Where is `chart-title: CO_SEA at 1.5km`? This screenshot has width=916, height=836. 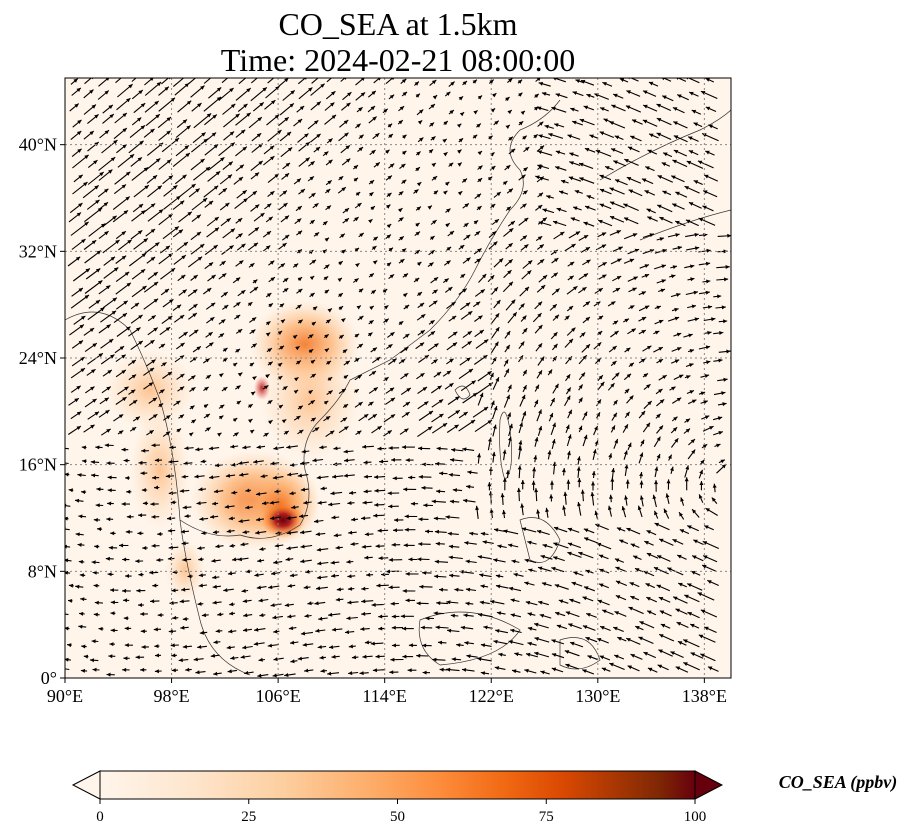
chart-title: CO_SEA at 1.5km is located at coordinates (398, 24).